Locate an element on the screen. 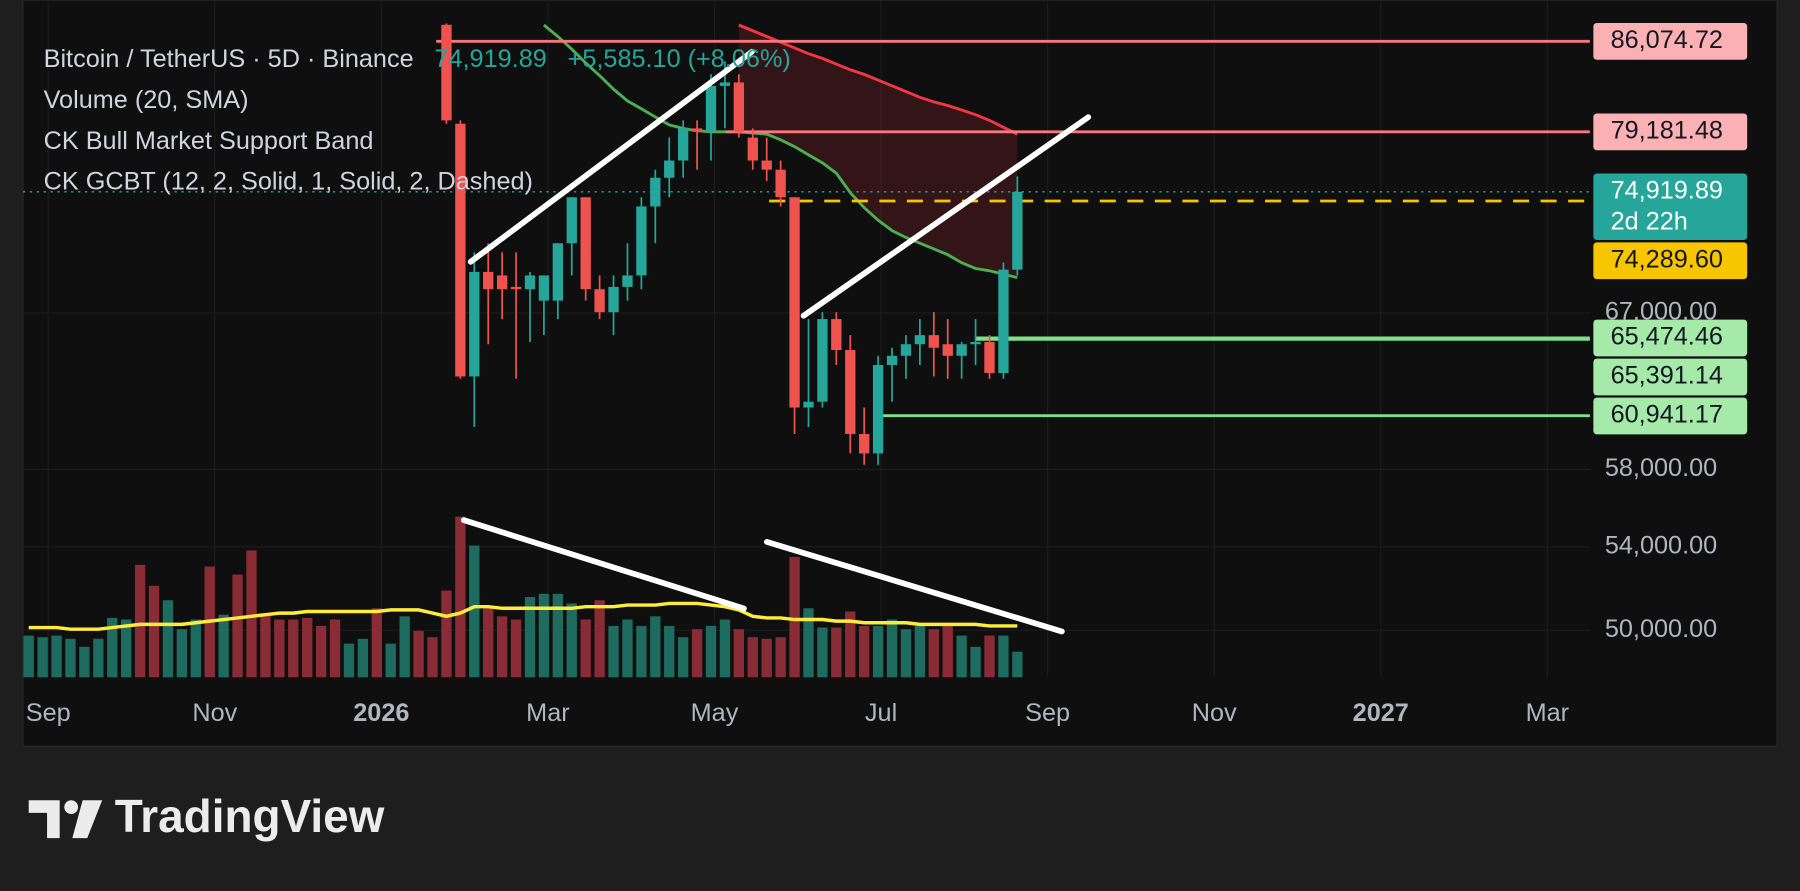  x-tick-label: Mar is located at coordinates (548, 713).